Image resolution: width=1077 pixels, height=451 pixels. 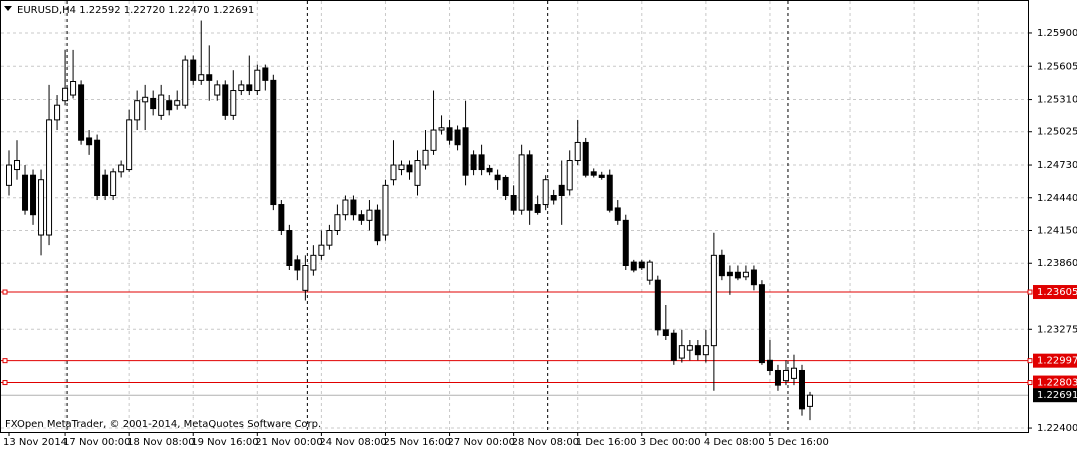 I want to click on x-tick-label: 1 Dec 16:00, so click(x=606, y=442).